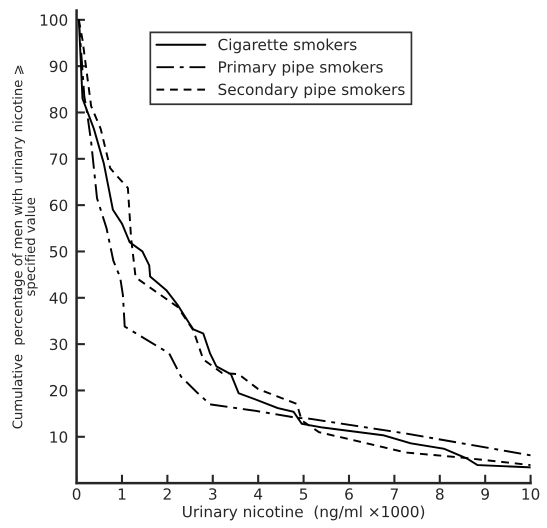 This screenshot has height=528, width=547. What do you see at coordinates (54, 20) in the screenshot?
I see `y-tick-label: 100` at bounding box center [54, 20].